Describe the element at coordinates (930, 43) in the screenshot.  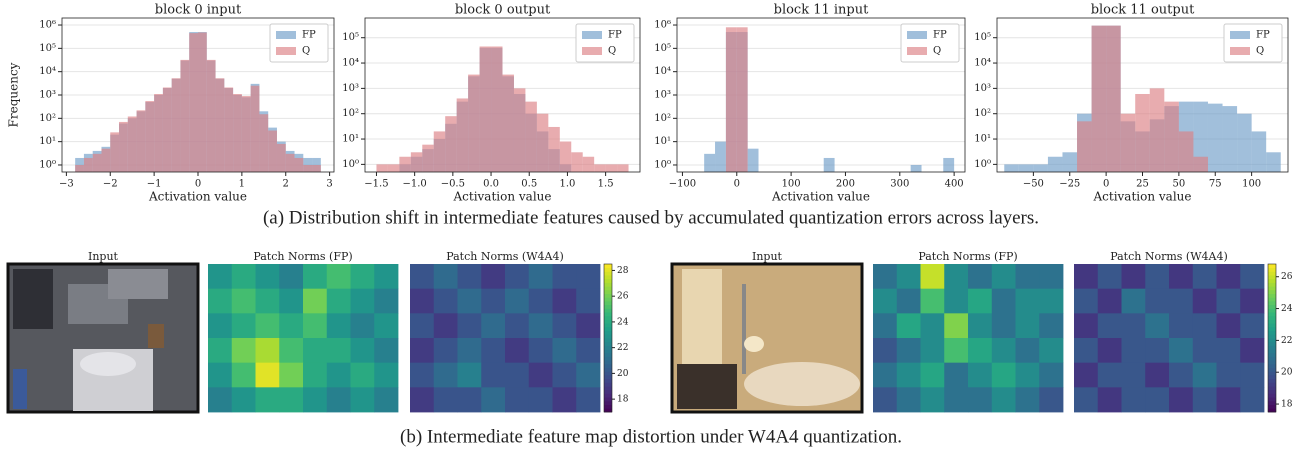
I see `legend-box` at that location.